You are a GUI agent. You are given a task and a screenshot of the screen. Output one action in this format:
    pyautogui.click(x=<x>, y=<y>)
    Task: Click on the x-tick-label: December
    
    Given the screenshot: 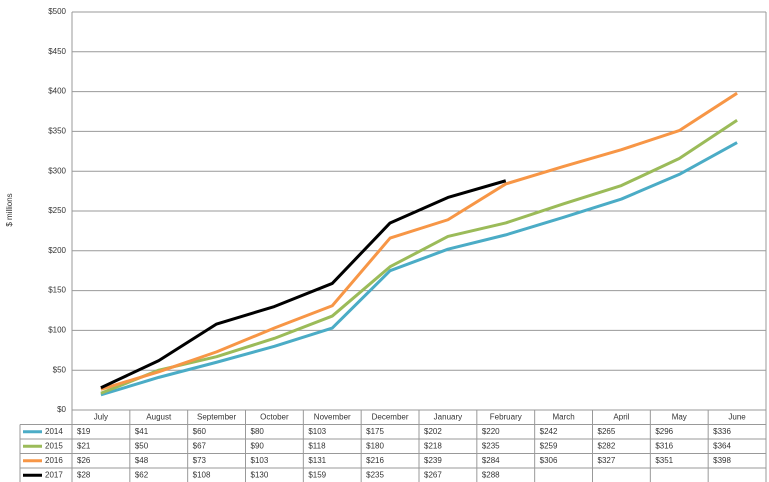 What is the action you would take?
    pyautogui.click(x=390, y=416)
    